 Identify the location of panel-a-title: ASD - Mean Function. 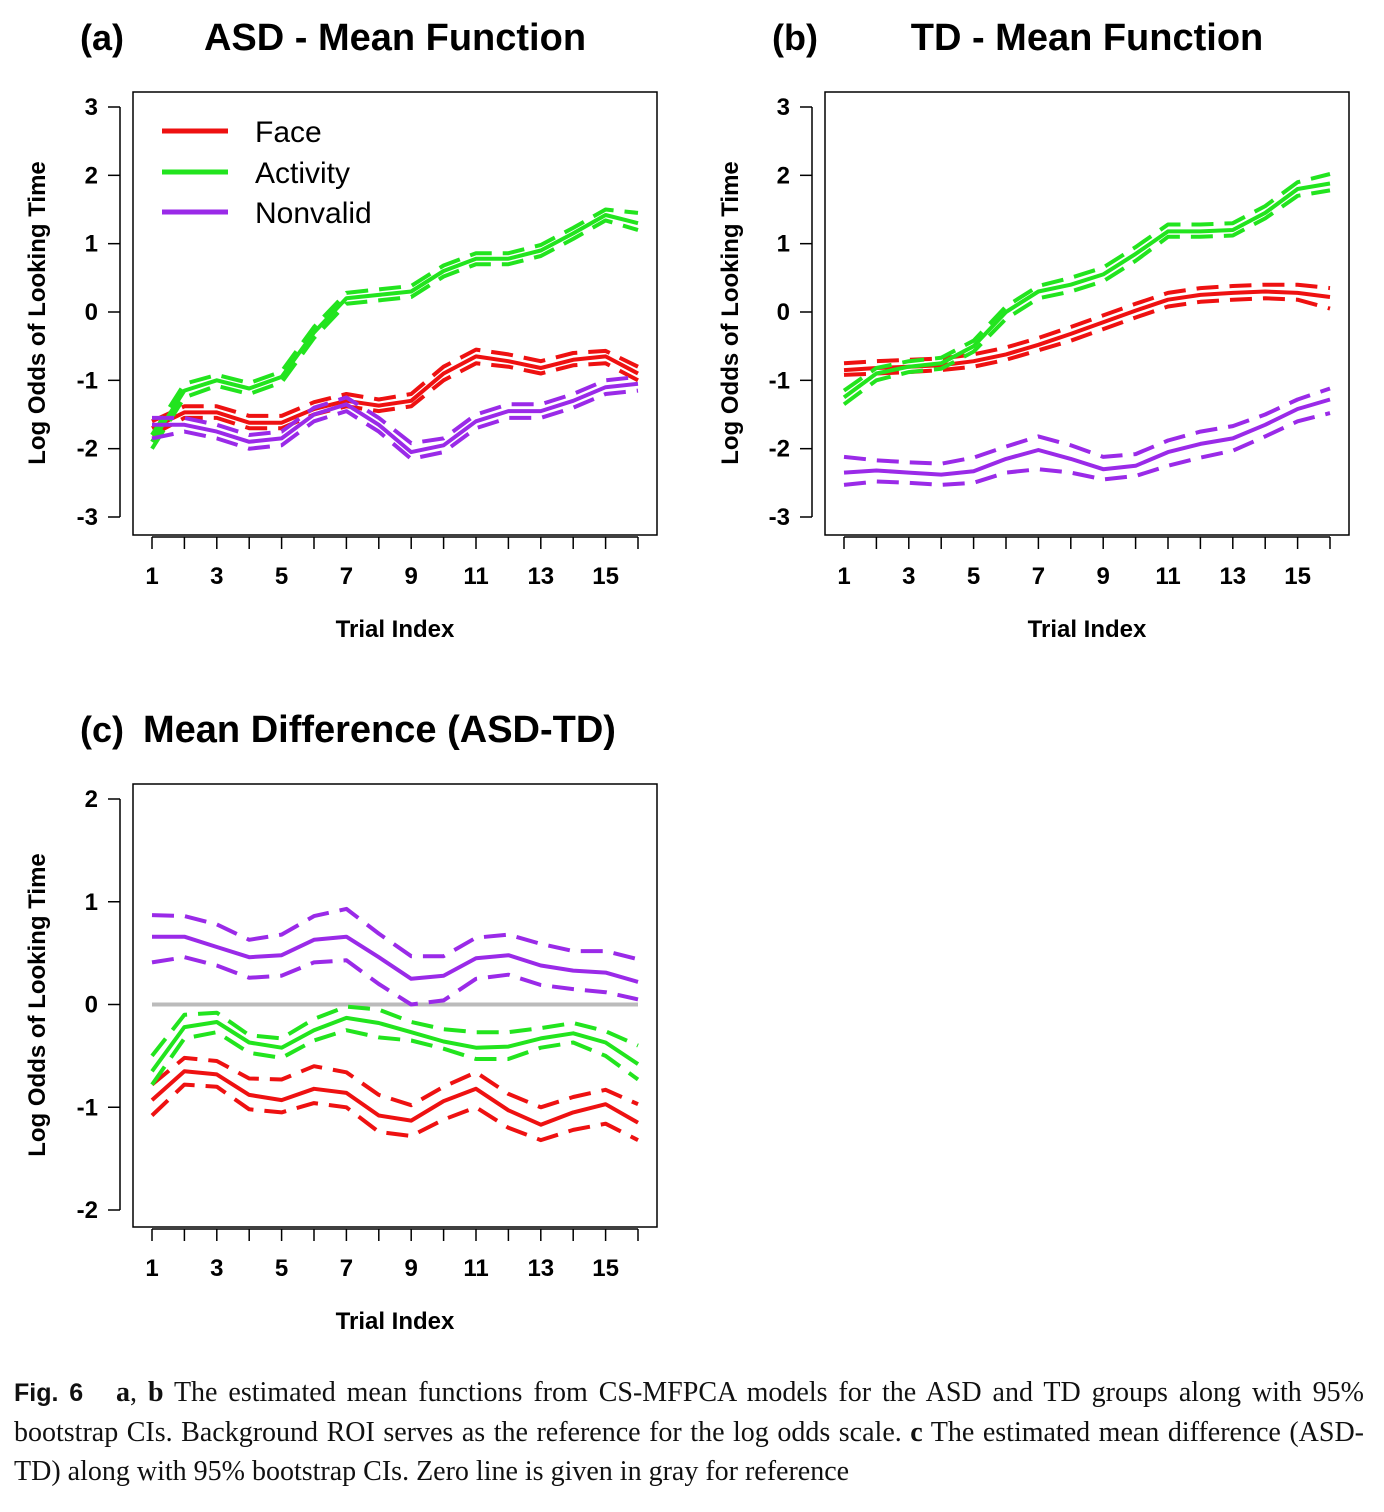
(395, 38).